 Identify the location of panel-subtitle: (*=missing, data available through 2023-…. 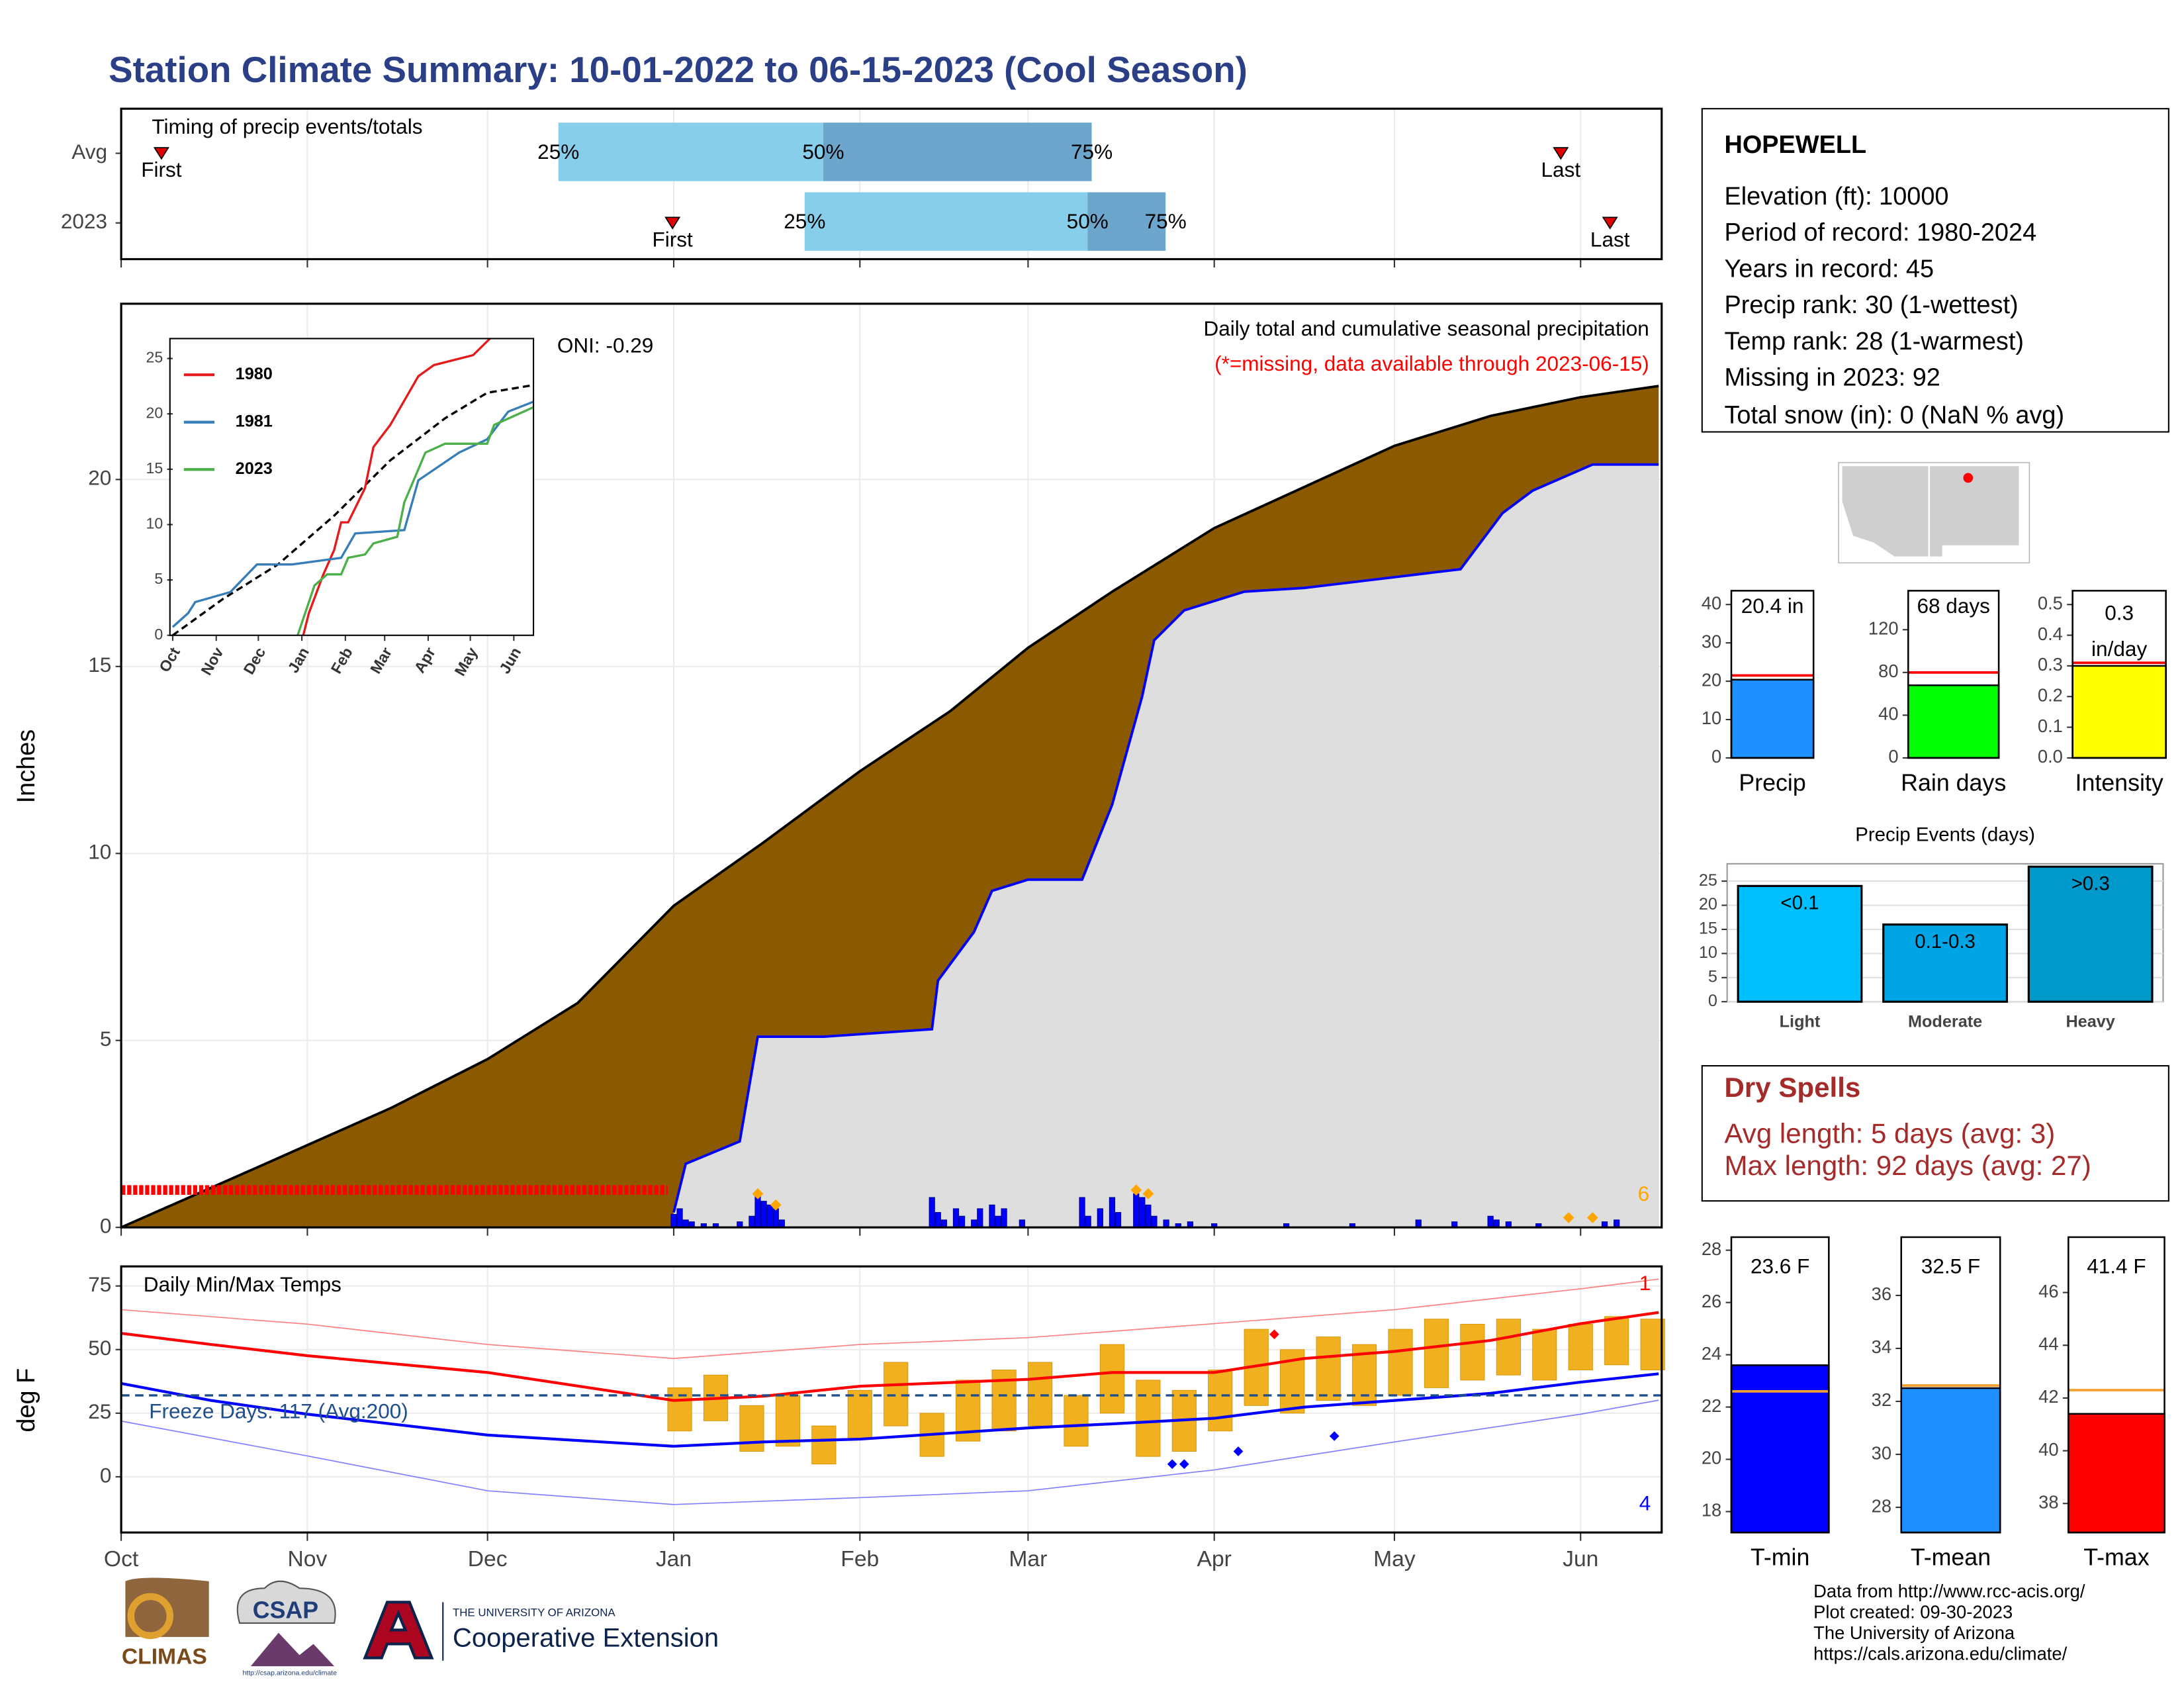
(1431, 363).